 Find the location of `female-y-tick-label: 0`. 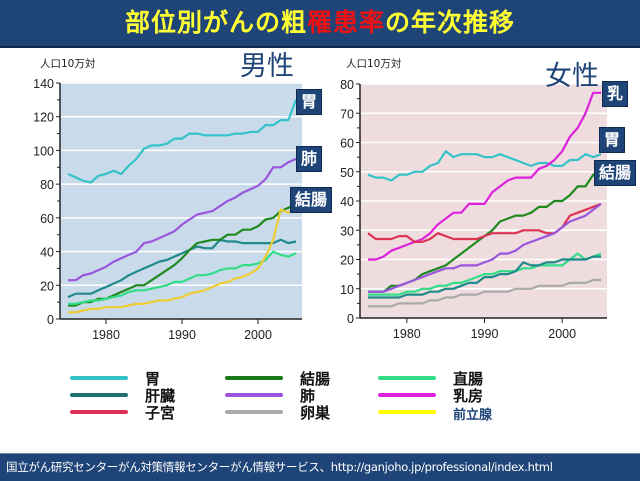

female-y-tick-label: 0 is located at coordinates (350, 319).